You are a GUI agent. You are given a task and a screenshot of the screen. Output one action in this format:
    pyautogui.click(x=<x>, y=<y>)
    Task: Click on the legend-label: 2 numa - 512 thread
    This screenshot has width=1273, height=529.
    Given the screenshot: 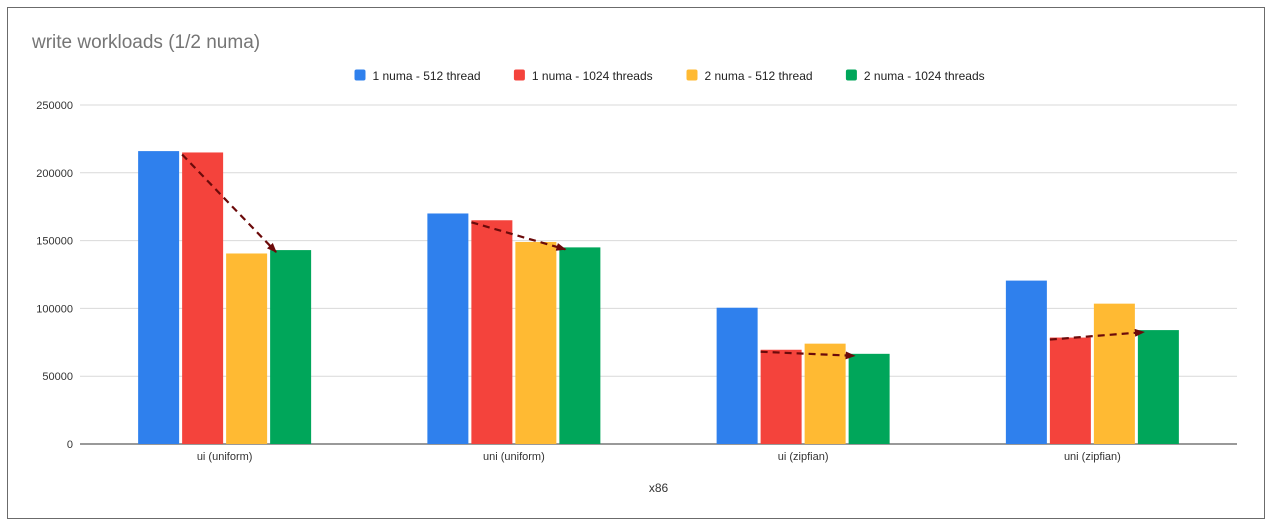 What is the action you would take?
    pyautogui.click(x=759, y=76)
    